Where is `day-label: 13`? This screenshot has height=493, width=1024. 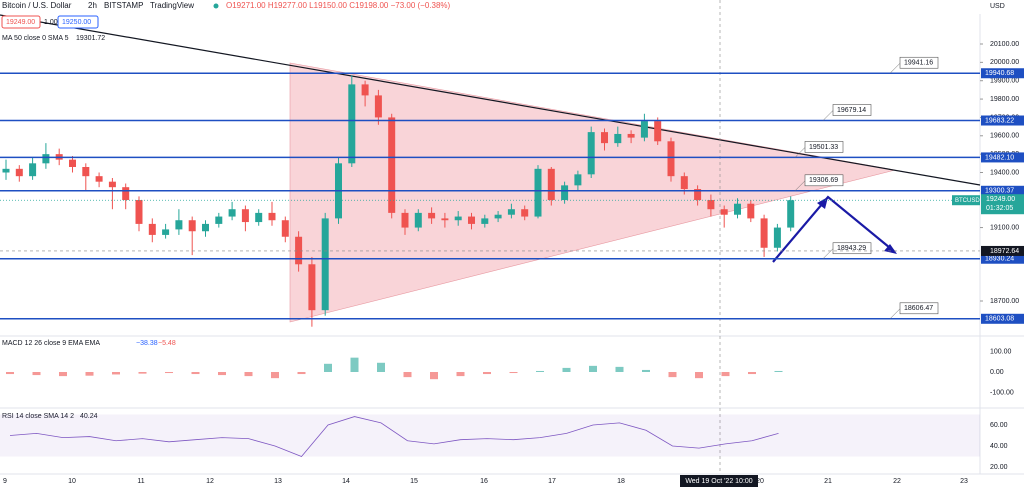 day-label: 13 is located at coordinates (278, 481).